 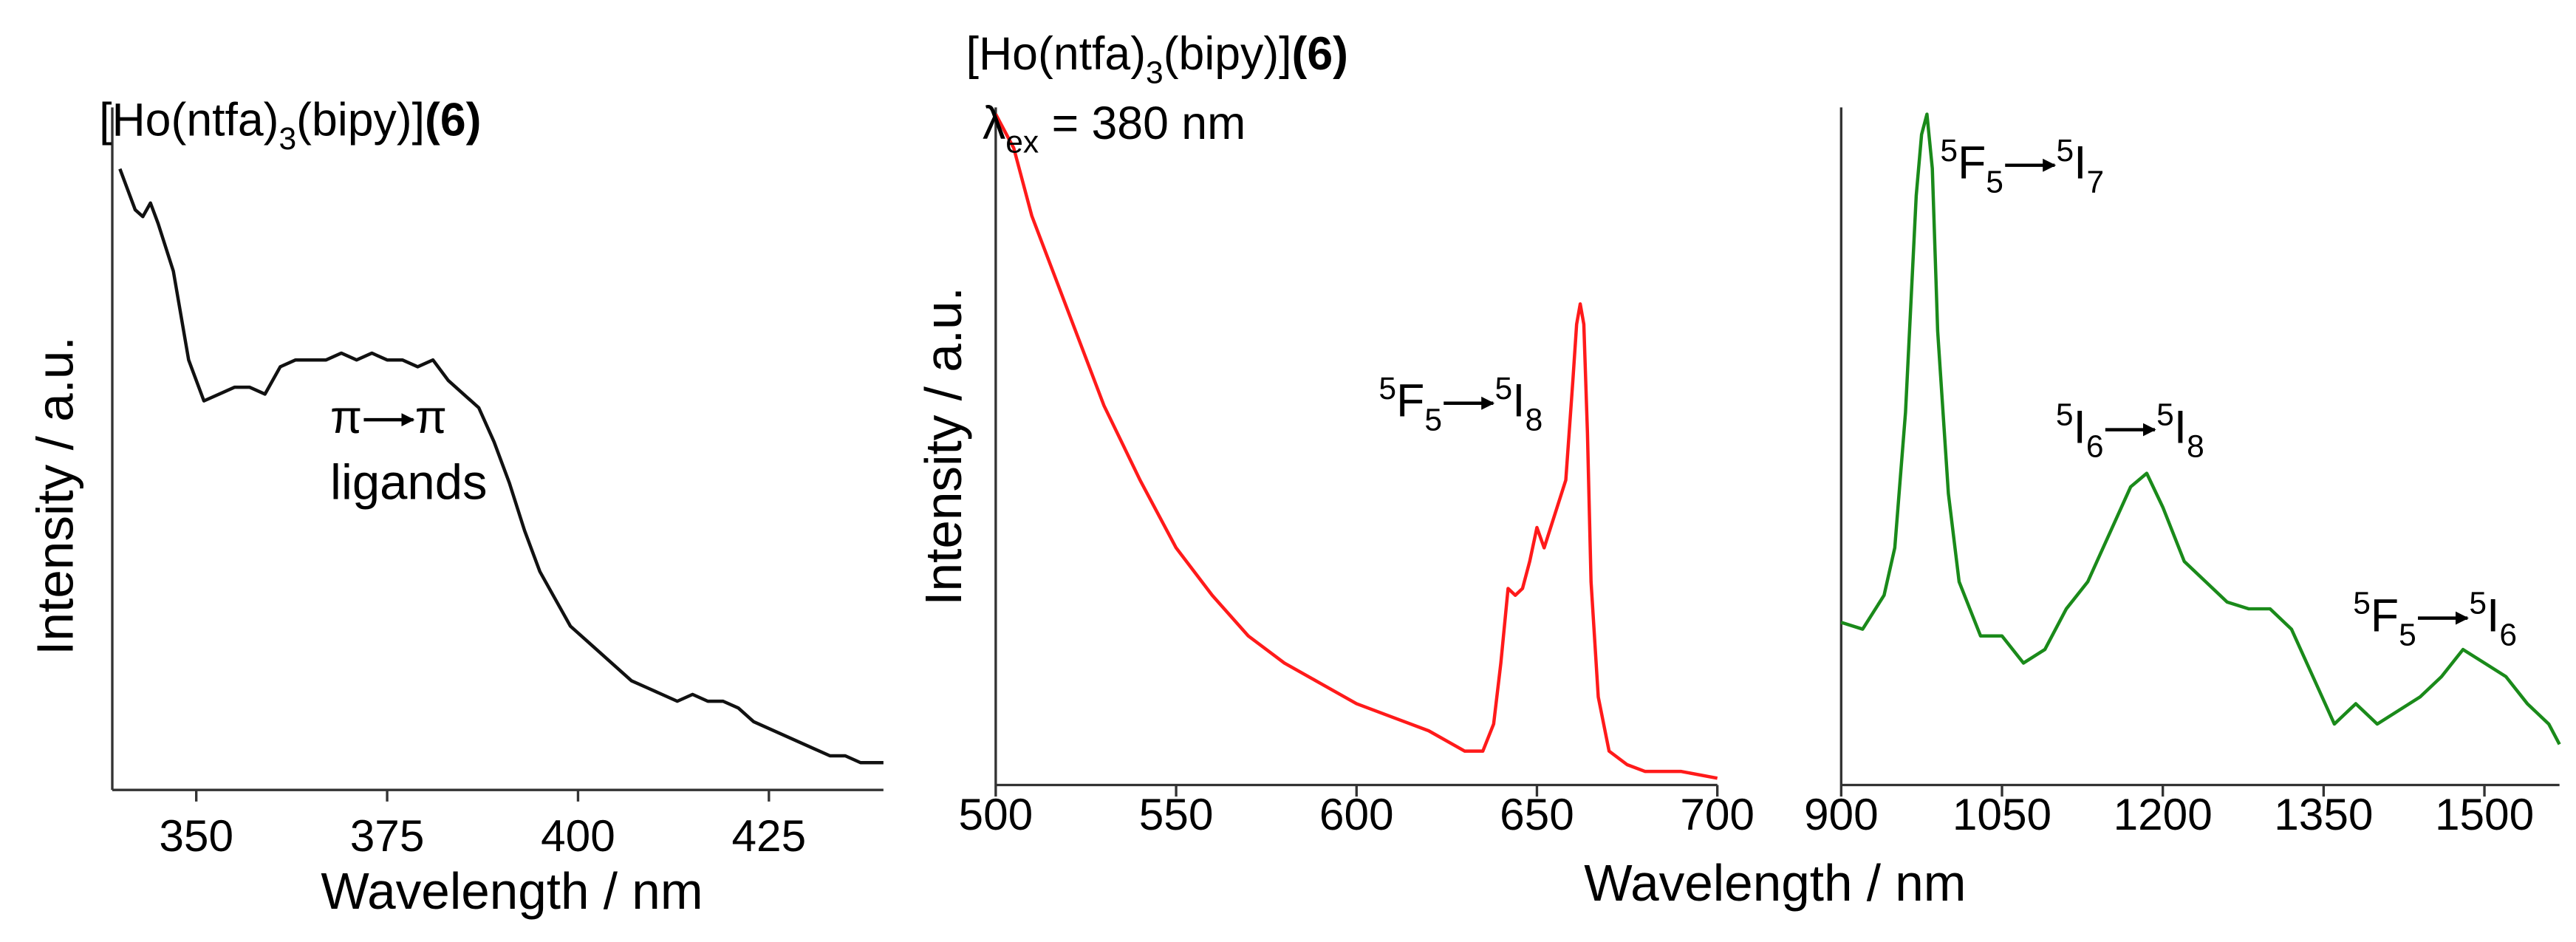 I want to click on x-tick-label: 900, so click(x=1842, y=814).